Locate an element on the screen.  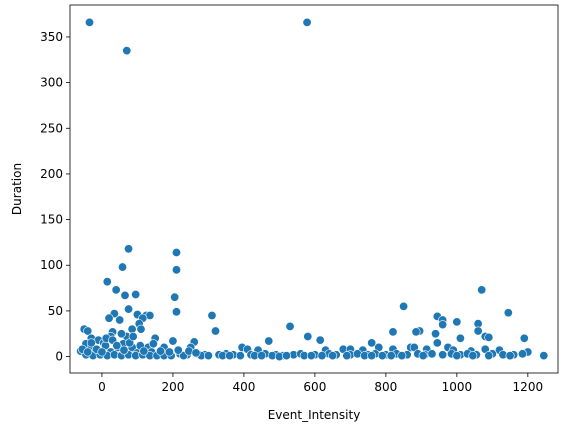
y-tick-label: 0 is located at coordinates (59, 357).